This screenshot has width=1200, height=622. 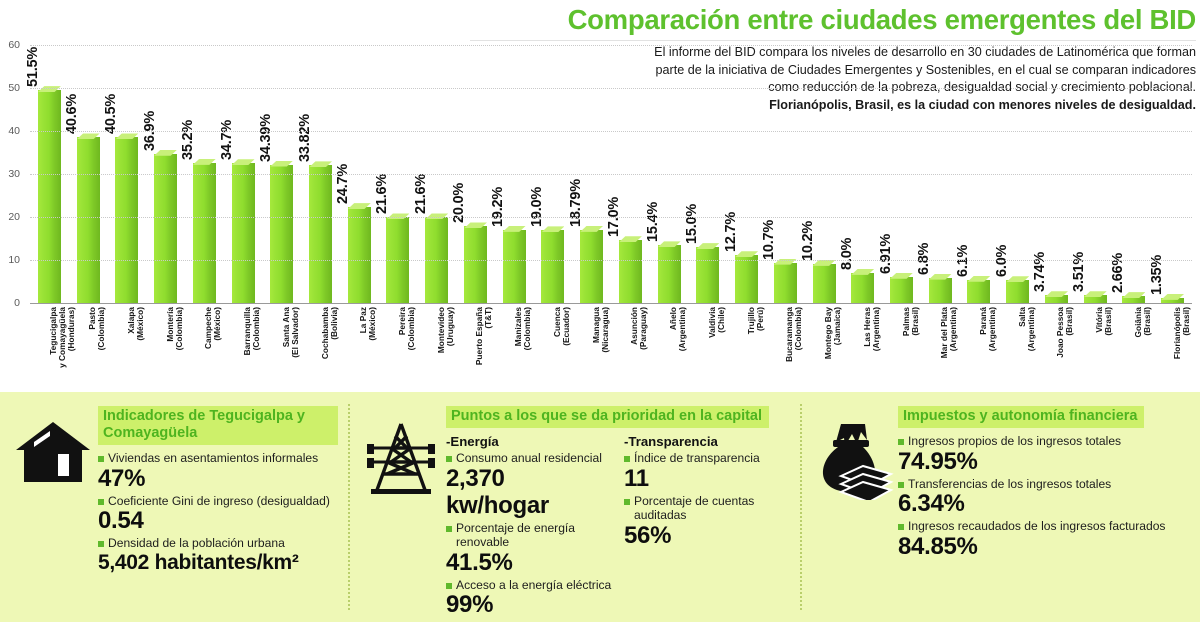 I want to click on item-value: 74.95%, so click(x=938, y=461).